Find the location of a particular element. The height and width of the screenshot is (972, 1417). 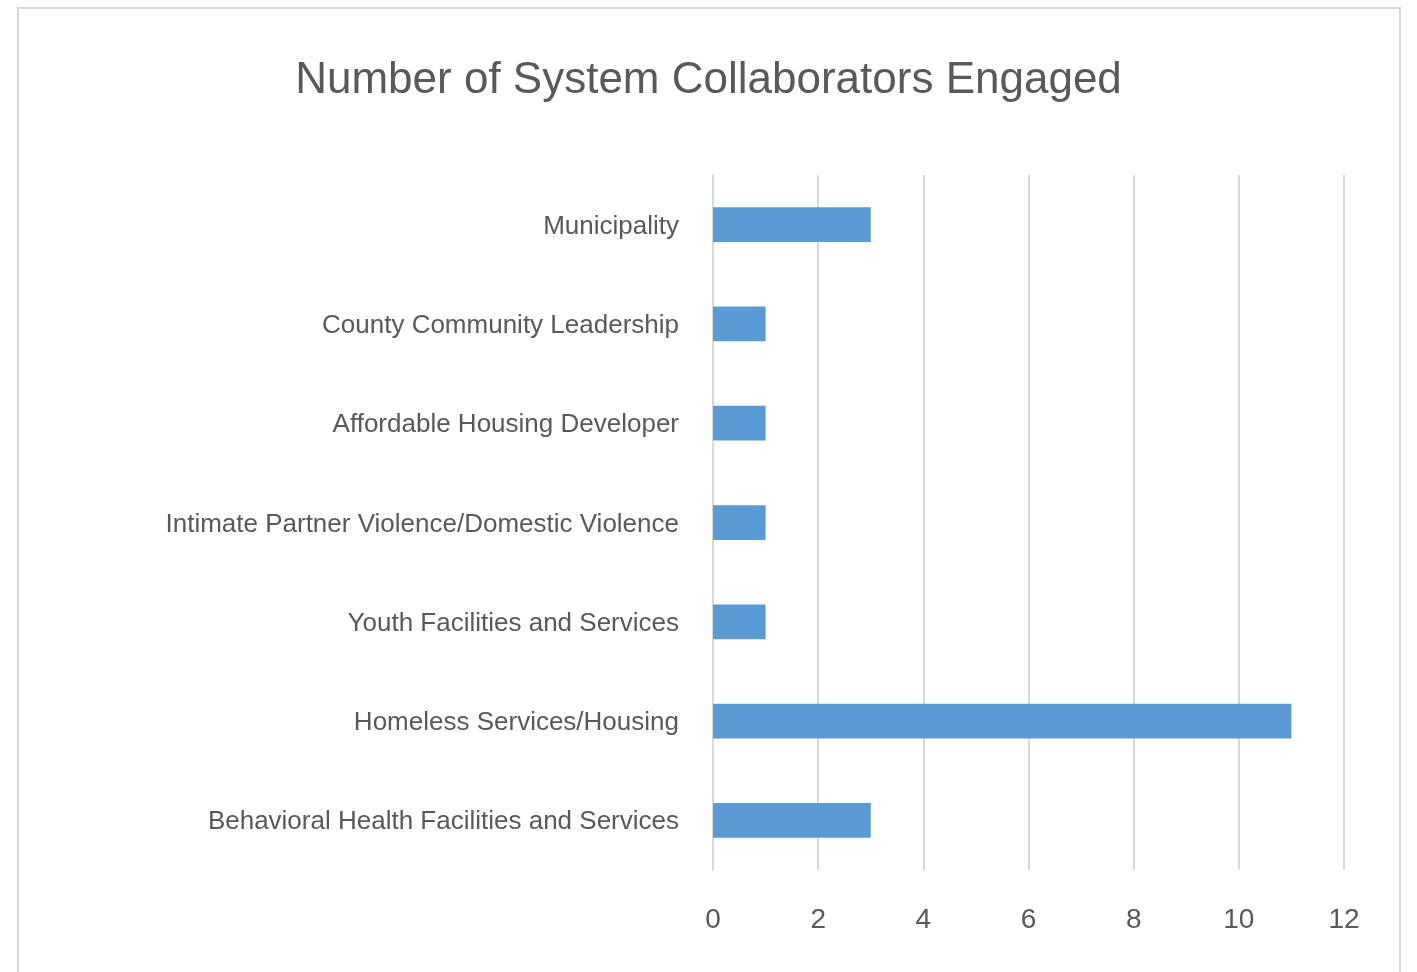

y-tick-label: Homeless Services/Housing is located at coordinates (516, 721).